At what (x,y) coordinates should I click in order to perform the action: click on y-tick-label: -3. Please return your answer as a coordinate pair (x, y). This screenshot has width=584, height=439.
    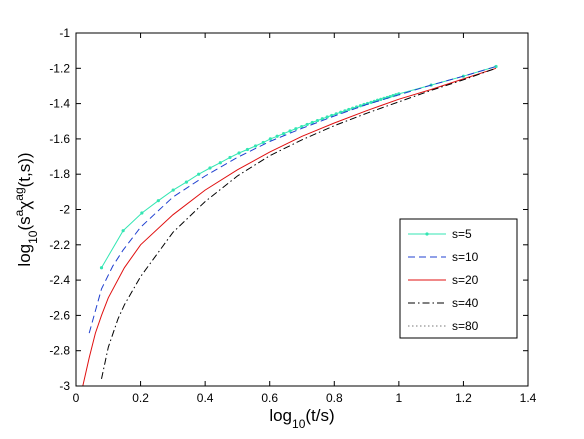
    Looking at the image, I should click on (64, 386).